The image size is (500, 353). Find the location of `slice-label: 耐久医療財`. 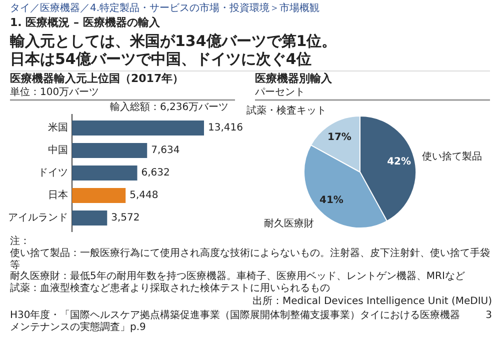

slice-label: 耐久医療財 is located at coordinates (289, 224).